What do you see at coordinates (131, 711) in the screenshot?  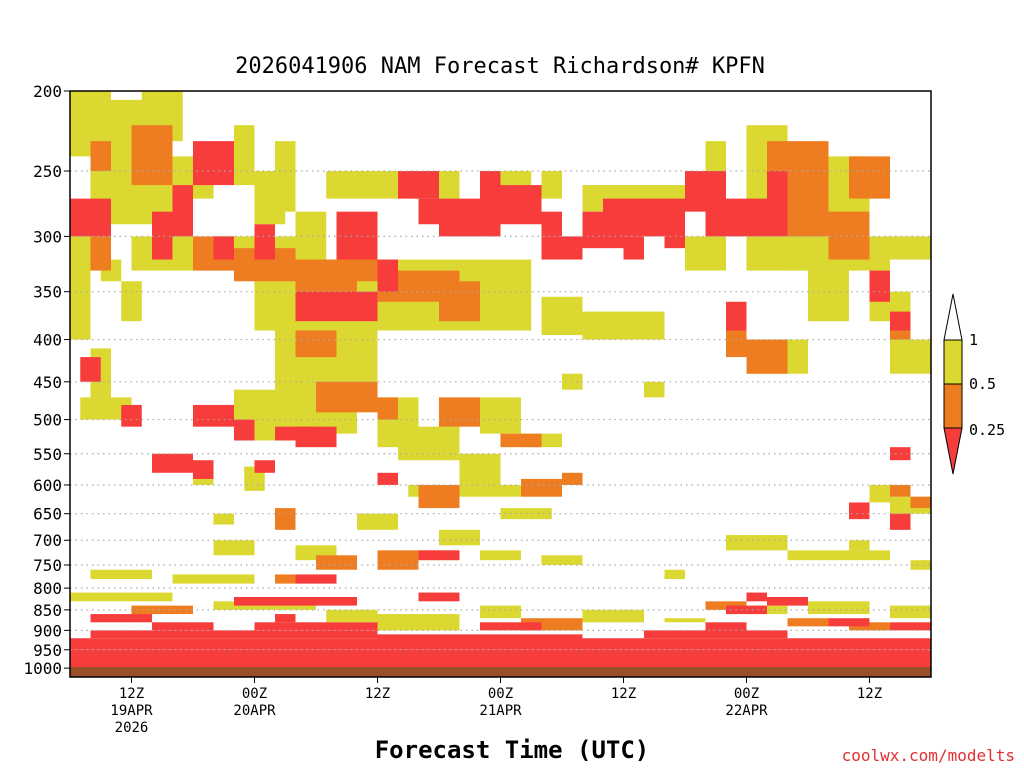 I see `x-tick-label-0-1: 19APR` at bounding box center [131, 711].